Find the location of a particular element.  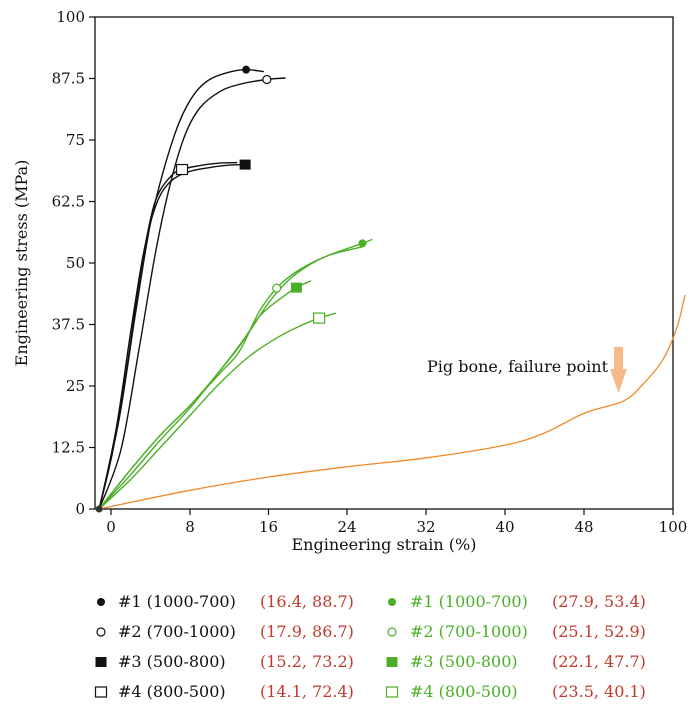

origin-marker is located at coordinates (99, 509).